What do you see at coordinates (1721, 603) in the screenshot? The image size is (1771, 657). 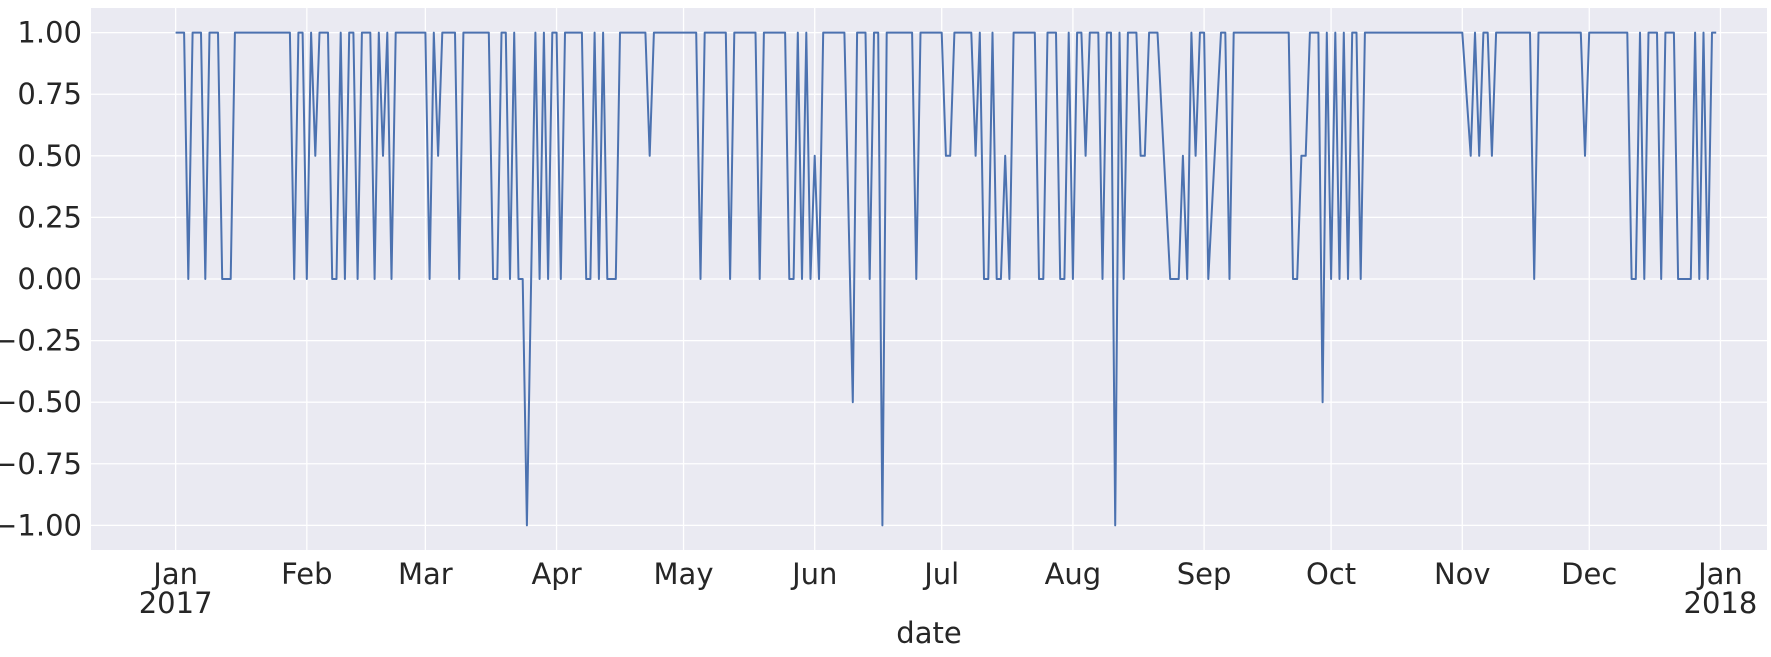 I see `x-tick-year-label: 2018` at bounding box center [1721, 603].